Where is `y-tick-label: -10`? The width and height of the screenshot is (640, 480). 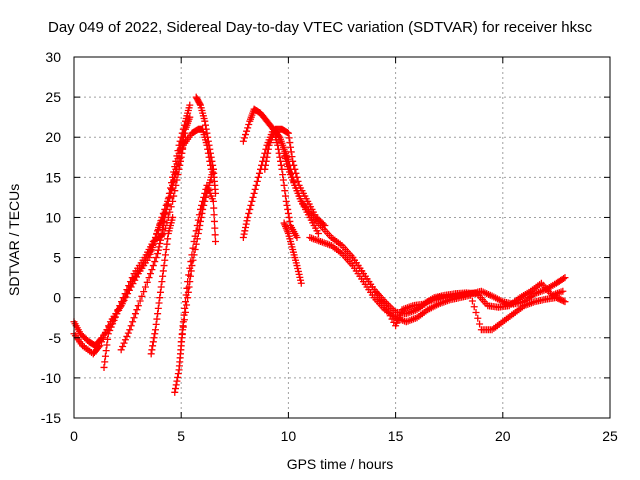 y-tick-label: -10 is located at coordinates (51, 378).